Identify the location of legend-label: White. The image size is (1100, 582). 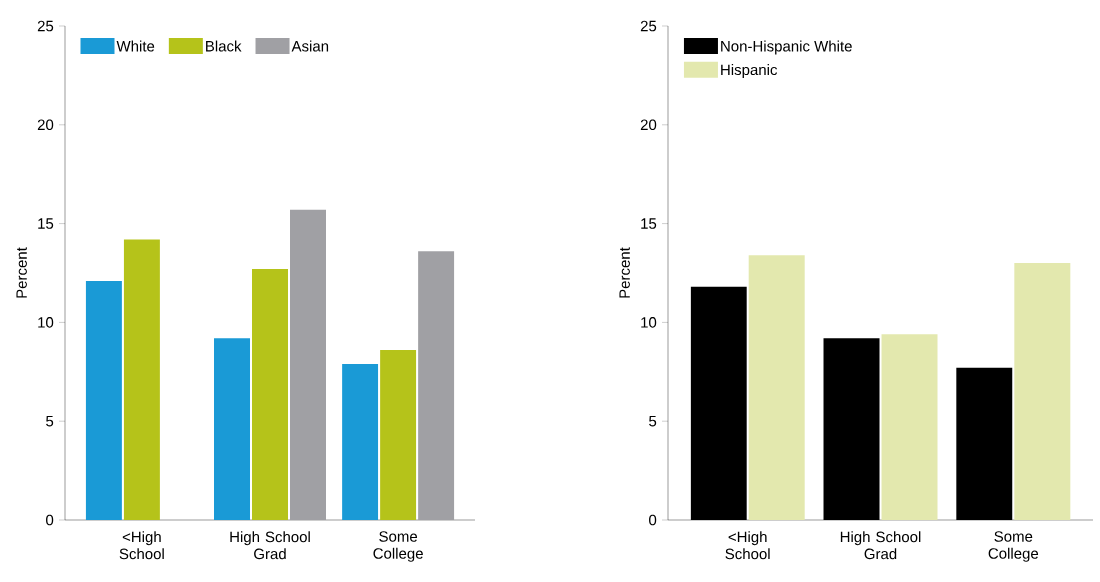
(135, 46).